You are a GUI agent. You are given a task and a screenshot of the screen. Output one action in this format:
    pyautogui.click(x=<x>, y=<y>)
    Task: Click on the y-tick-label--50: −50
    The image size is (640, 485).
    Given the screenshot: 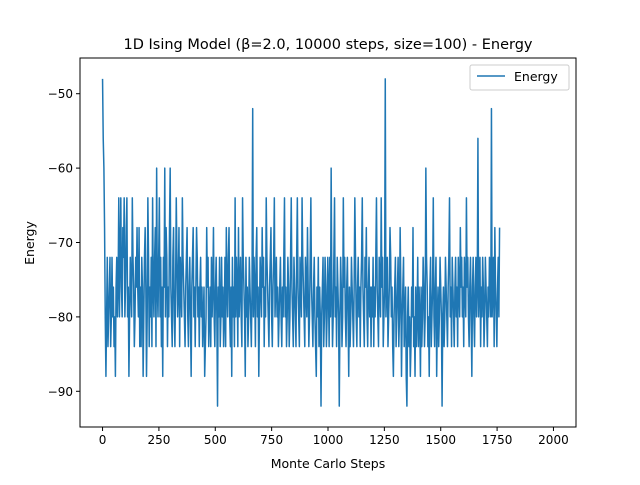 What is the action you would take?
    pyautogui.click(x=60, y=94)
    